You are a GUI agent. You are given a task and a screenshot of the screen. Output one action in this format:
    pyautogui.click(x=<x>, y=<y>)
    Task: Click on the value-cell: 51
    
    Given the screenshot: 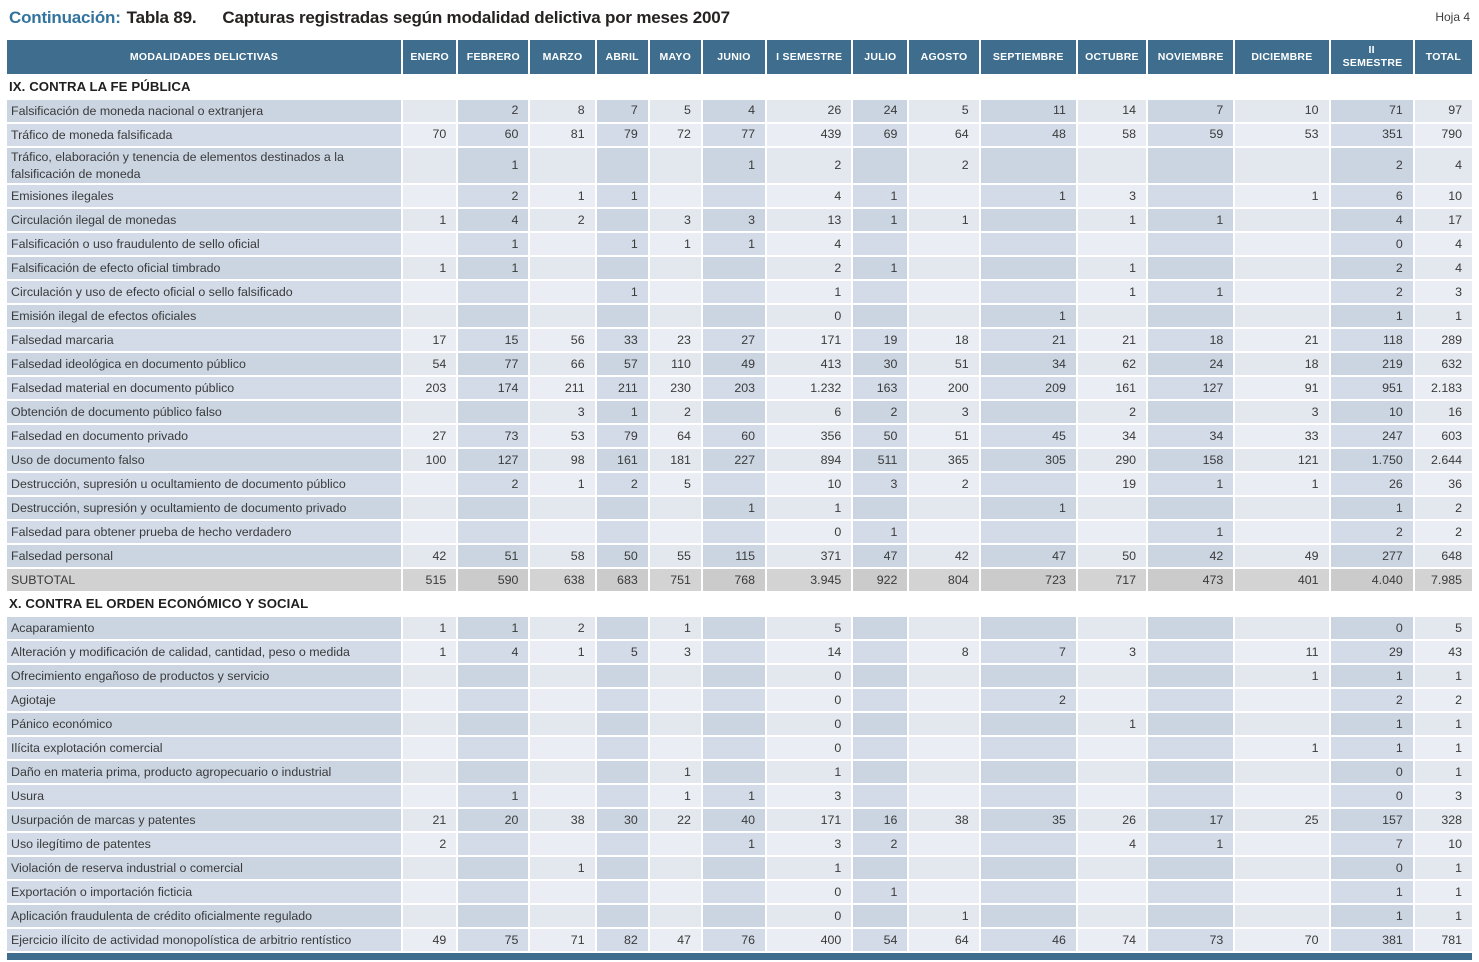 What is the action you would take?
    pyautogui.click(x=944, y=436)
    